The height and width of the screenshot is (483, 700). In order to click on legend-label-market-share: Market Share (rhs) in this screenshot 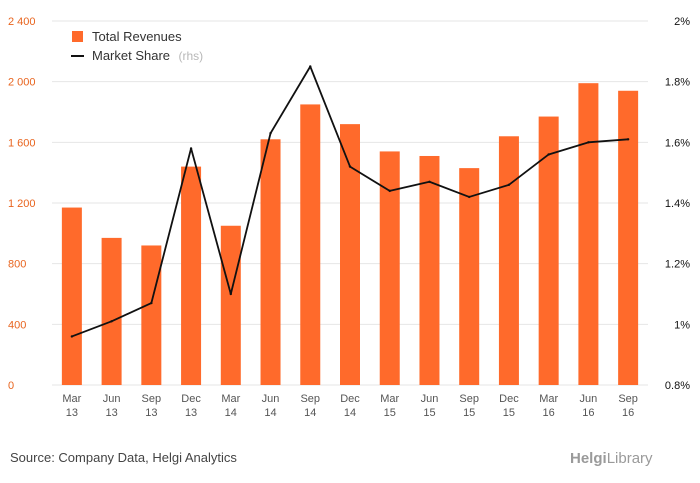, I will do `click(147, 55)`.